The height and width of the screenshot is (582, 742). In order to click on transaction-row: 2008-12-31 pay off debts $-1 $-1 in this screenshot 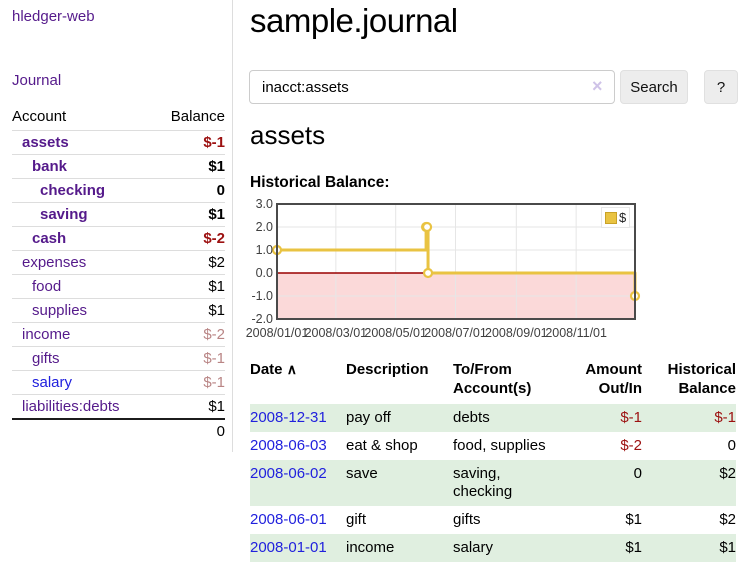, I will do `click(493, 418)`.